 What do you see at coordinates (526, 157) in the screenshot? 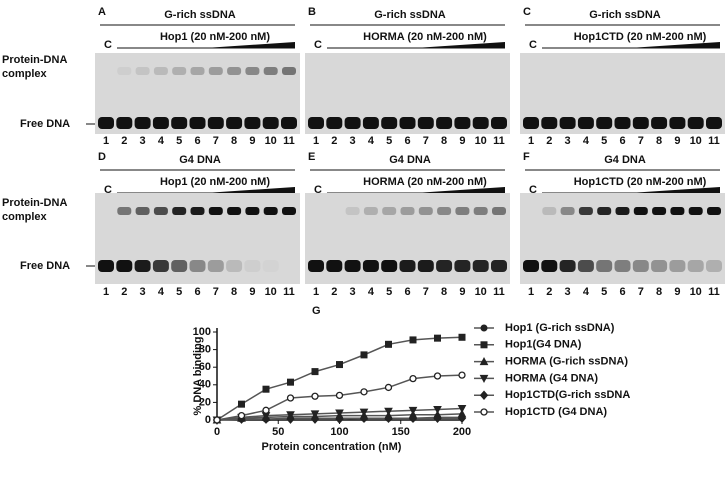
I see `panel-letter: F` at bounding box center [526, 157].